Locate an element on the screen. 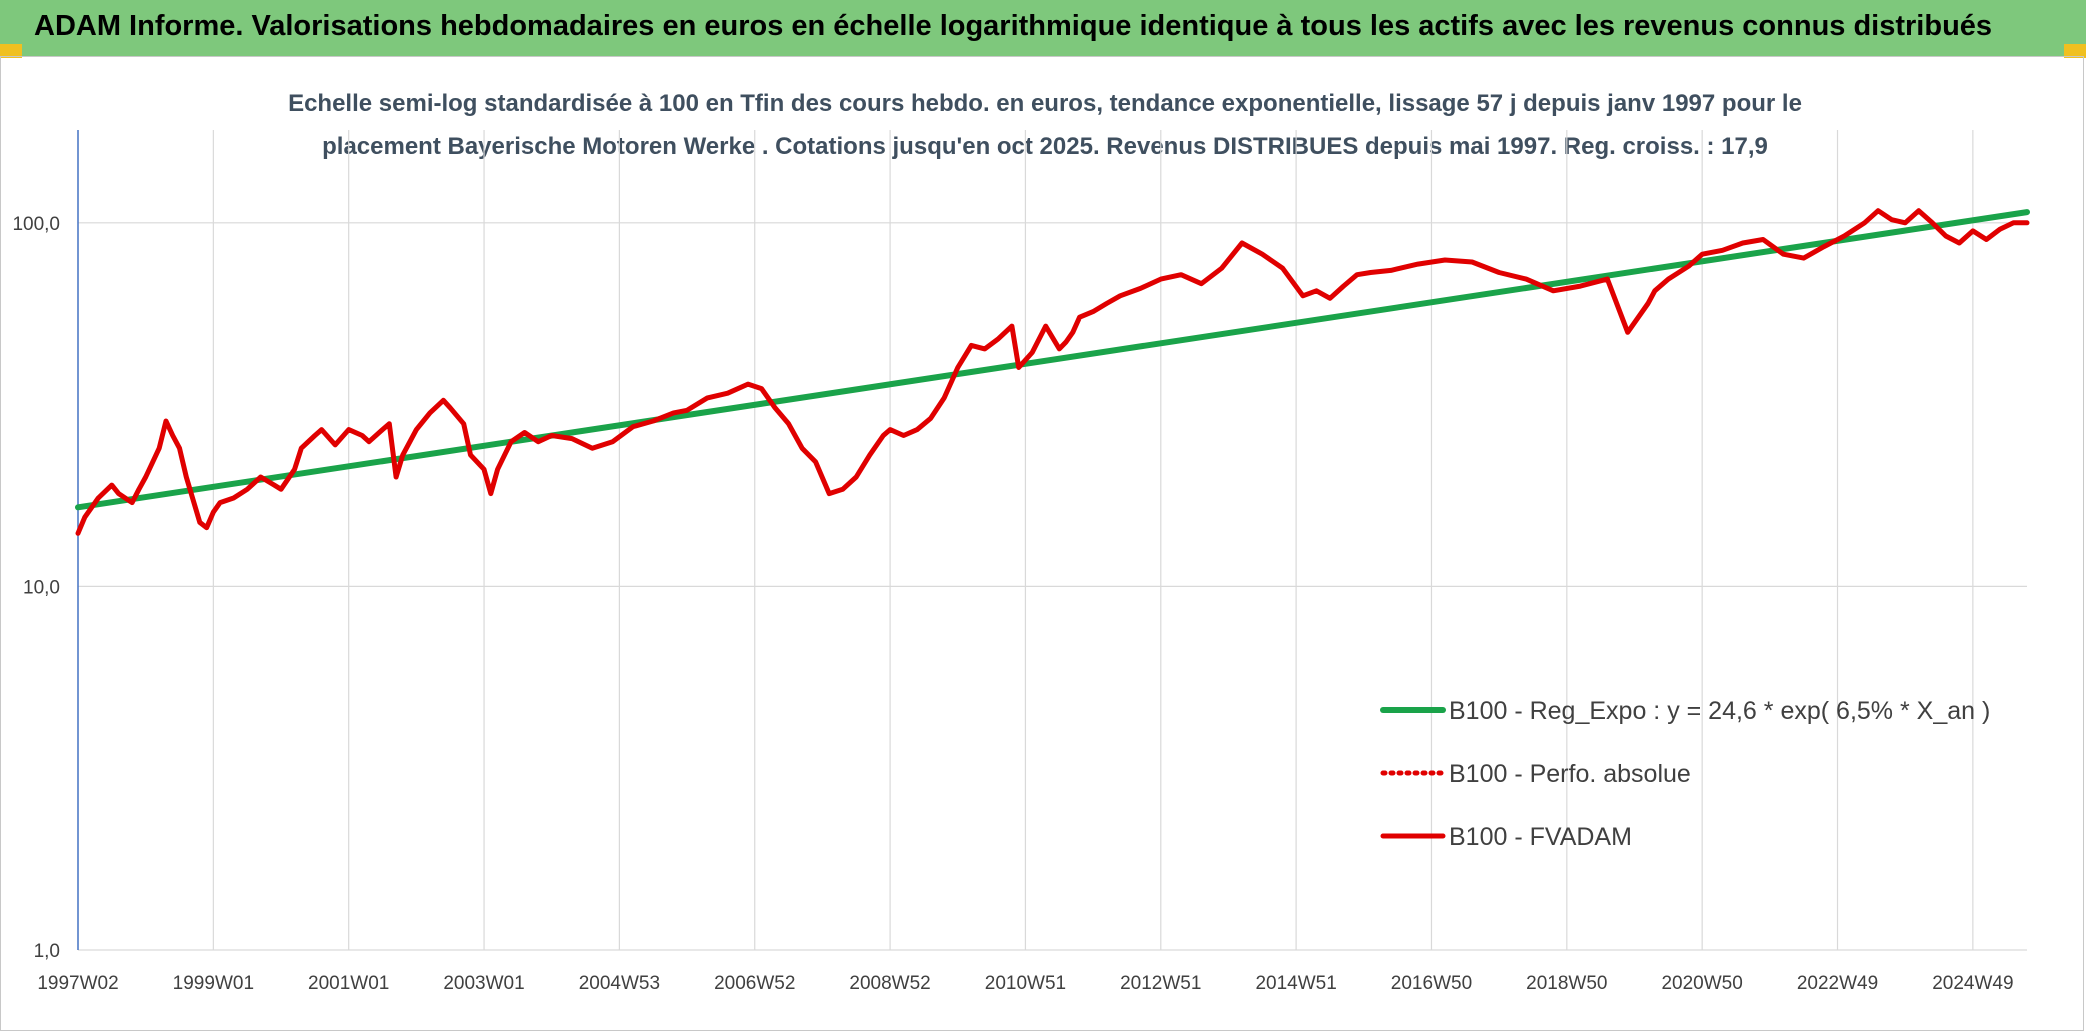 Image resolution: width=2086 pixels, height=1033 pixels. x-tick-label: 2010W51 is located at coordinates (1025, 983).